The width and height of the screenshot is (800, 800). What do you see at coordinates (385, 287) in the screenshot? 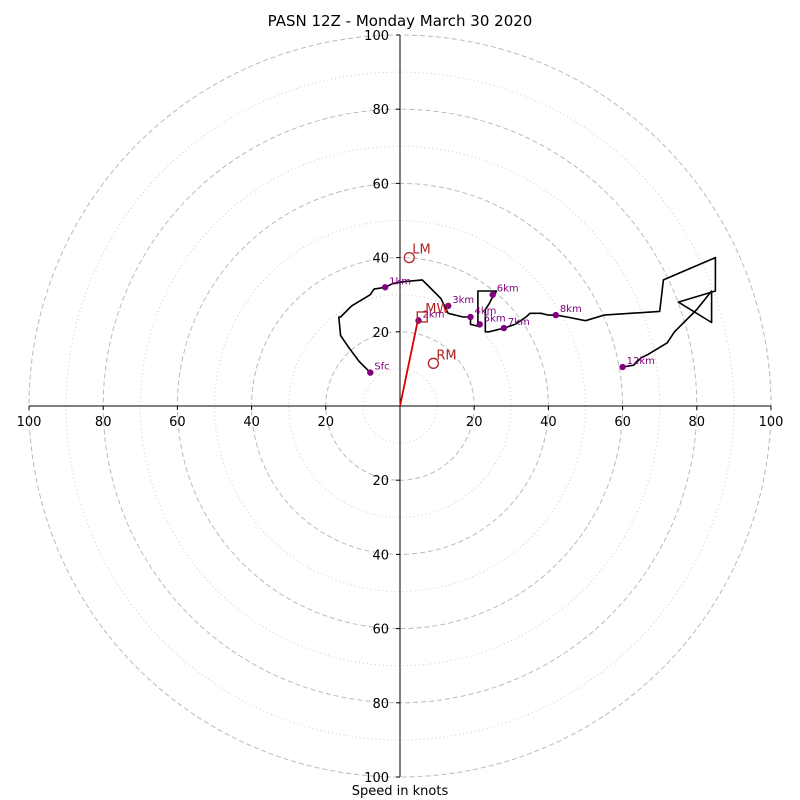
I see `height-marker-1km` at bounding box center [385, 287].